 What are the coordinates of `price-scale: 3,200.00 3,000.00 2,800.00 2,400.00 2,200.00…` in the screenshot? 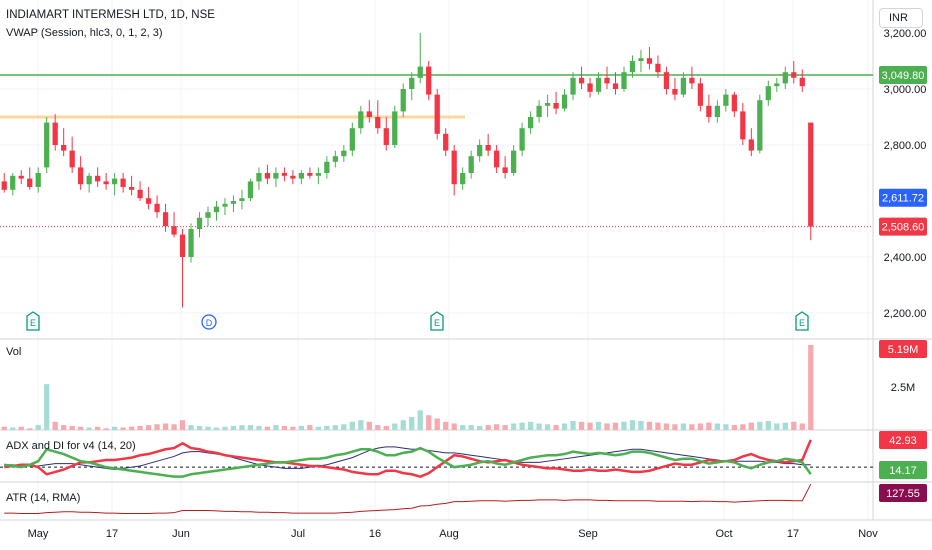 It's located at (903, 265).